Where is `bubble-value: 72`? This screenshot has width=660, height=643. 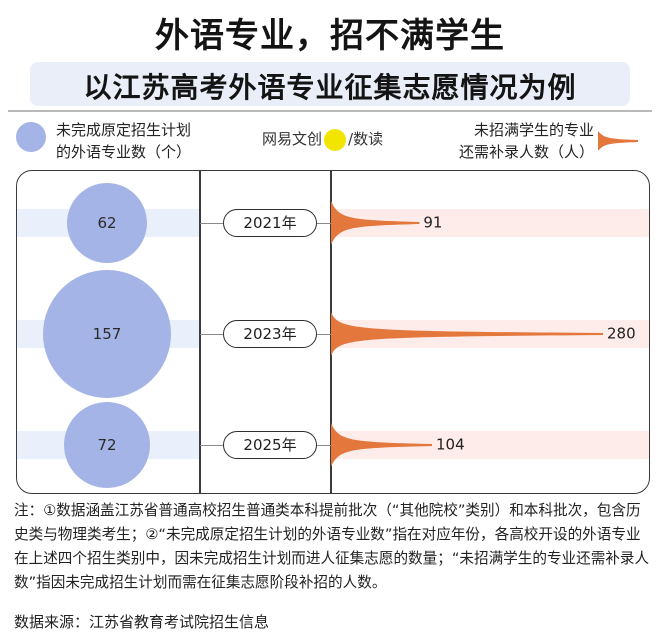 bubble-value: 72 is located at coordinates (107, 444).